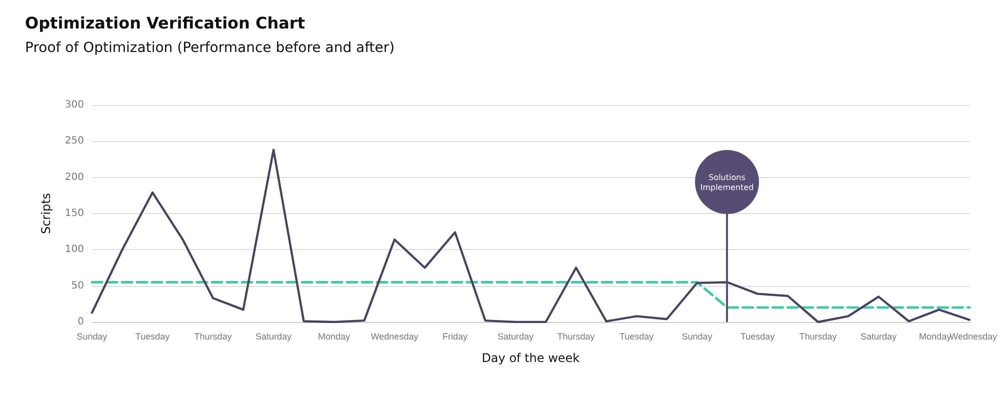 This screenshot has height=396, width=1000. I want to click on x-tick-label: Friday, so click(455, 337).